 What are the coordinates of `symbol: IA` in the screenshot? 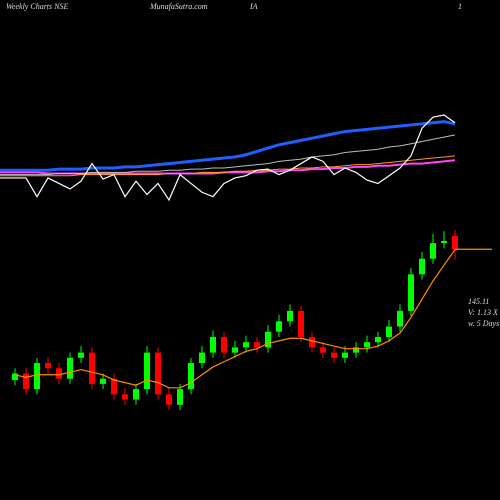 It's located at (253, 6).